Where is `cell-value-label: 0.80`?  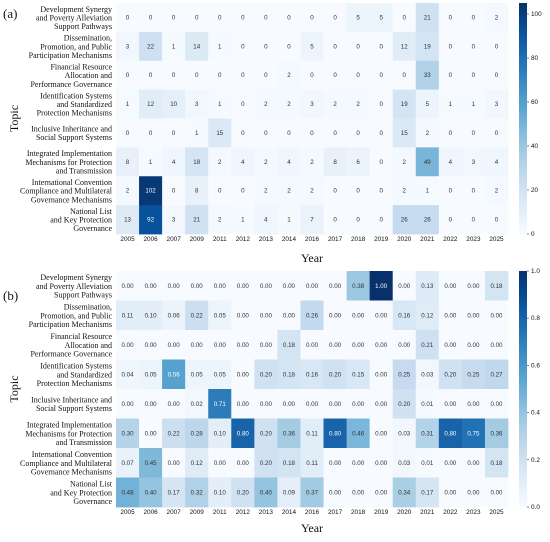 cell-value-label: 0.80 is located at coordinates (450, 433).